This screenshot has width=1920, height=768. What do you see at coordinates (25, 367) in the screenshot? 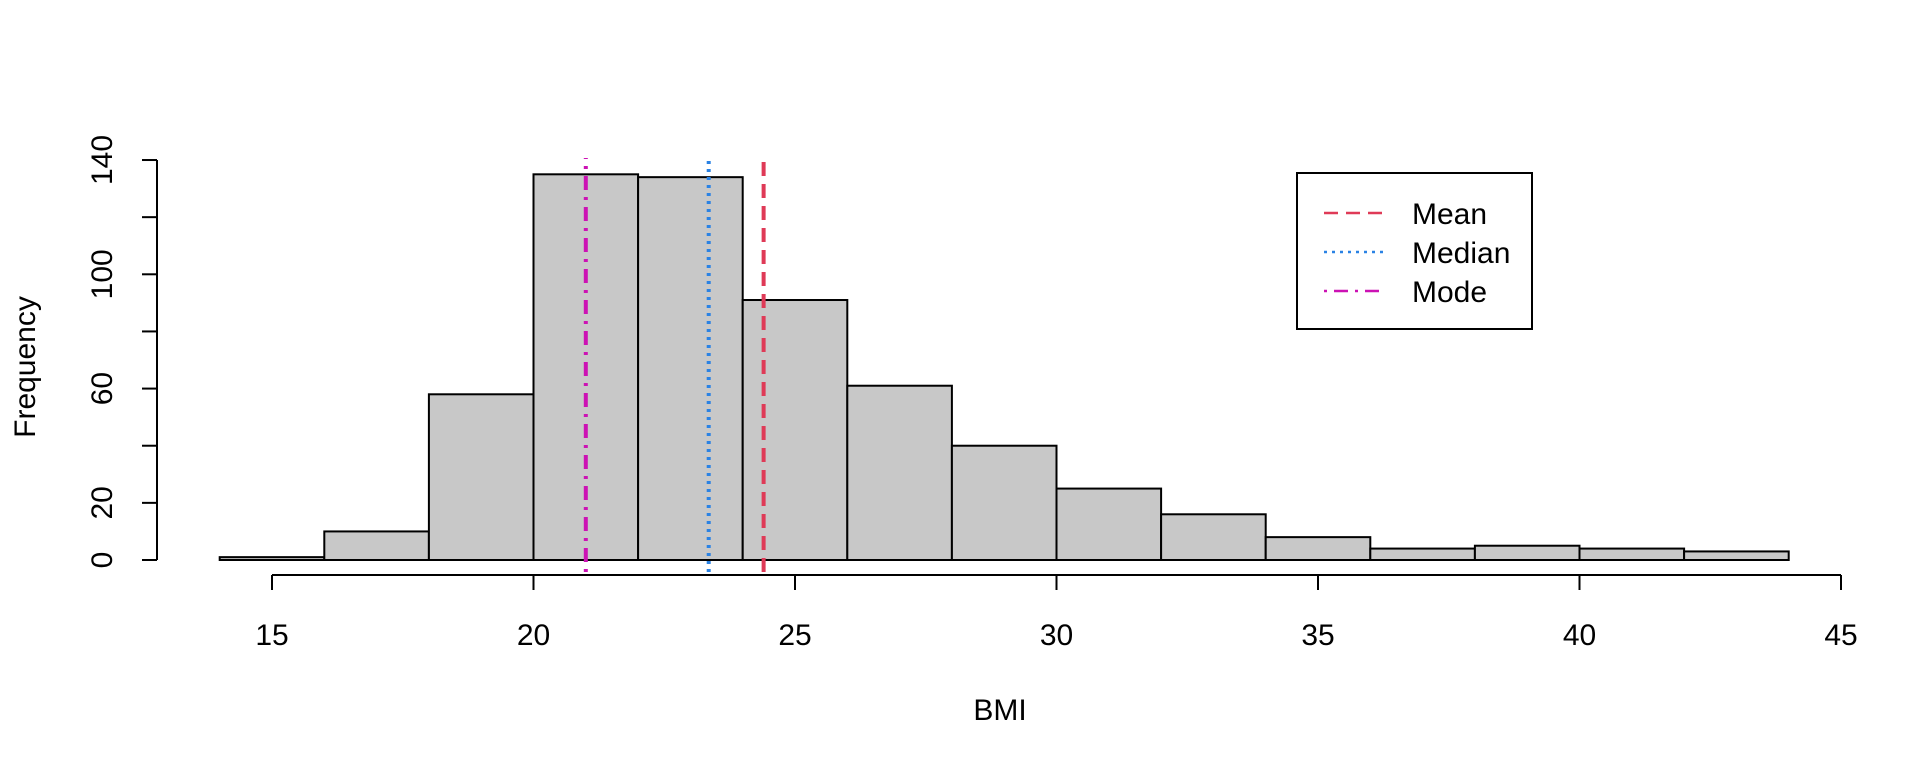
I see `y-axis-title: Frequency` at bounding box center [25, 367].